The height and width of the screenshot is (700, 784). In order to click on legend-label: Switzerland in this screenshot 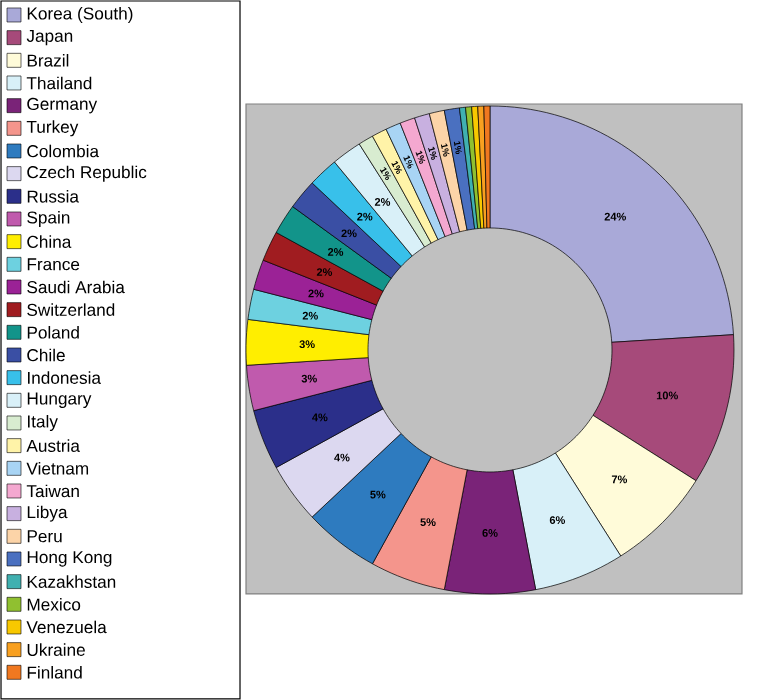, I will do `click(71, 309)`.